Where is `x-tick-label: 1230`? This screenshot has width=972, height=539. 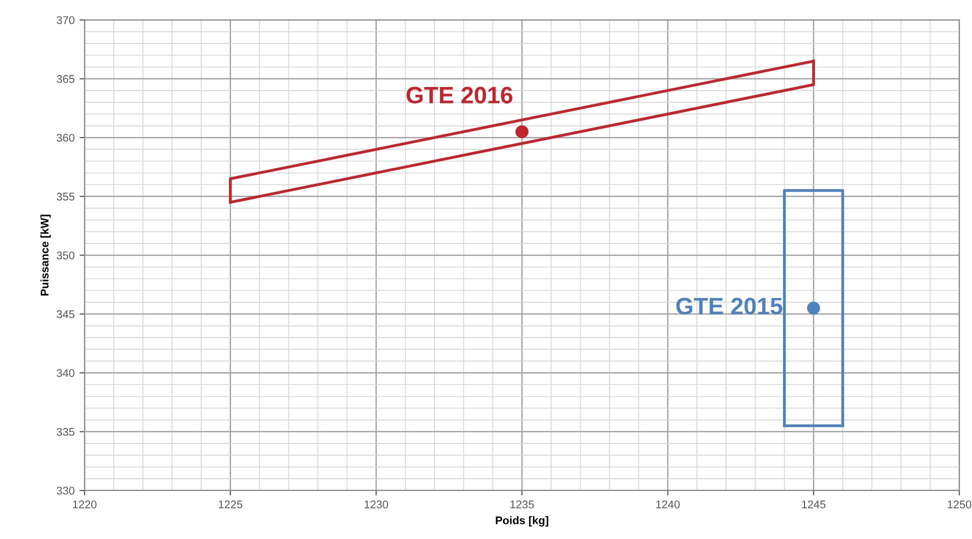 x-tick-label: 1230 is located at coordinates (376, 504).